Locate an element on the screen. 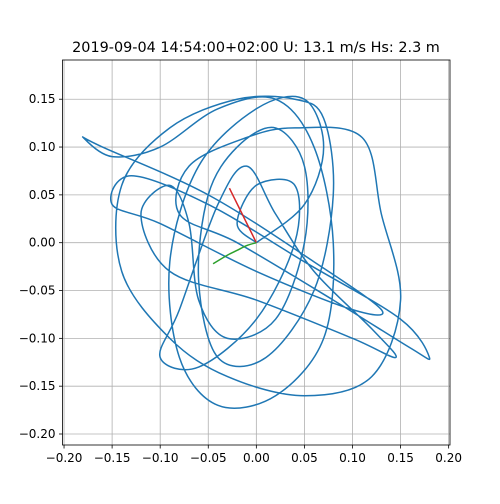 The height and width of the screenshot is (504, 500). y-tick-label: 0.10 is located at coordinates (42, 147).